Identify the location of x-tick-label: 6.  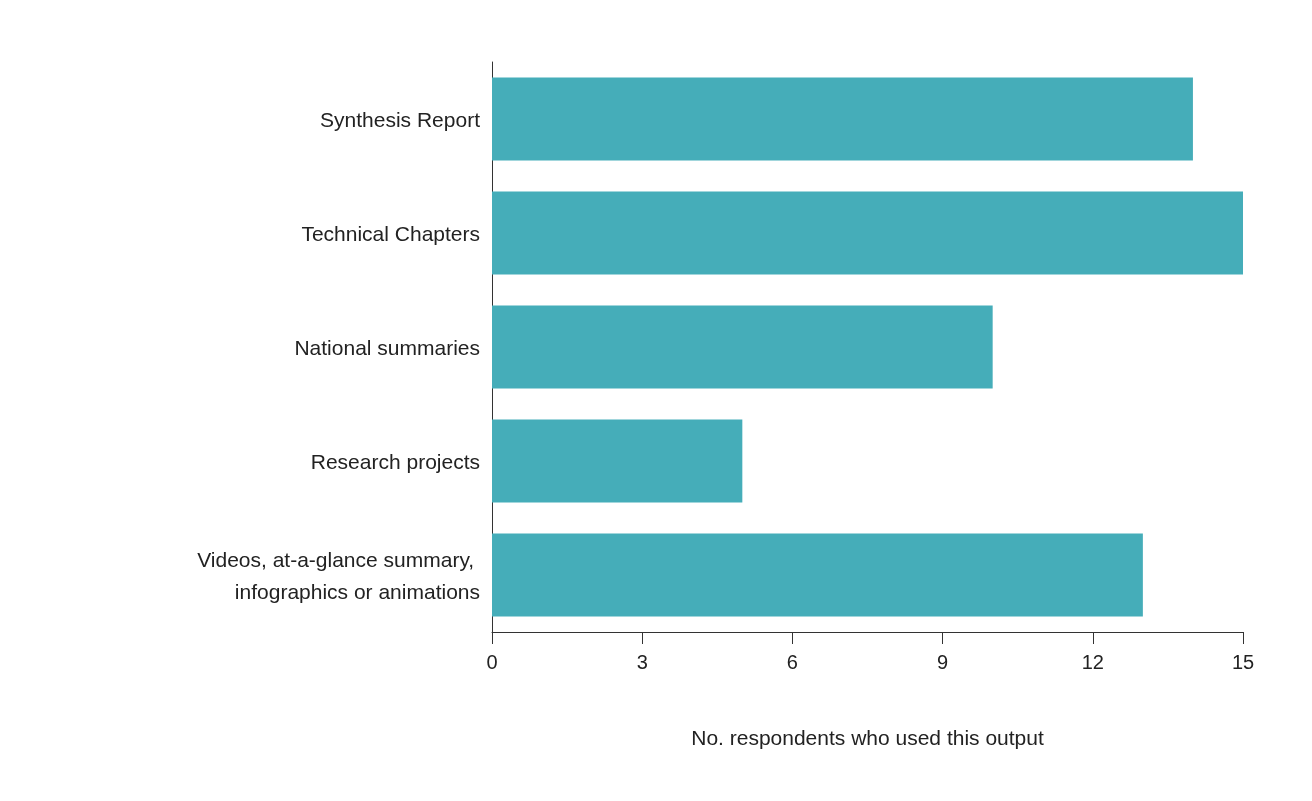
(792, 662).